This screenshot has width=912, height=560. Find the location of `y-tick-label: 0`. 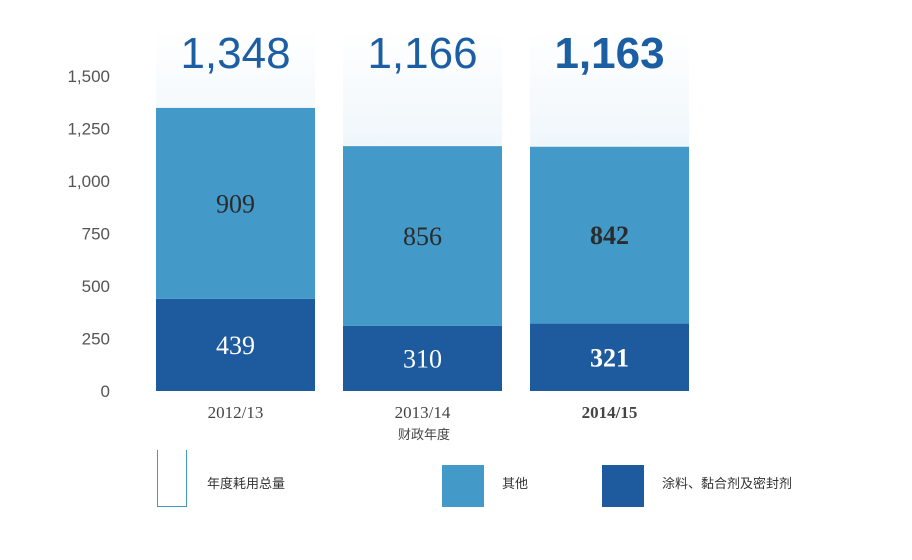

y-tick-label: 0 is located at coordinates (105, 391).